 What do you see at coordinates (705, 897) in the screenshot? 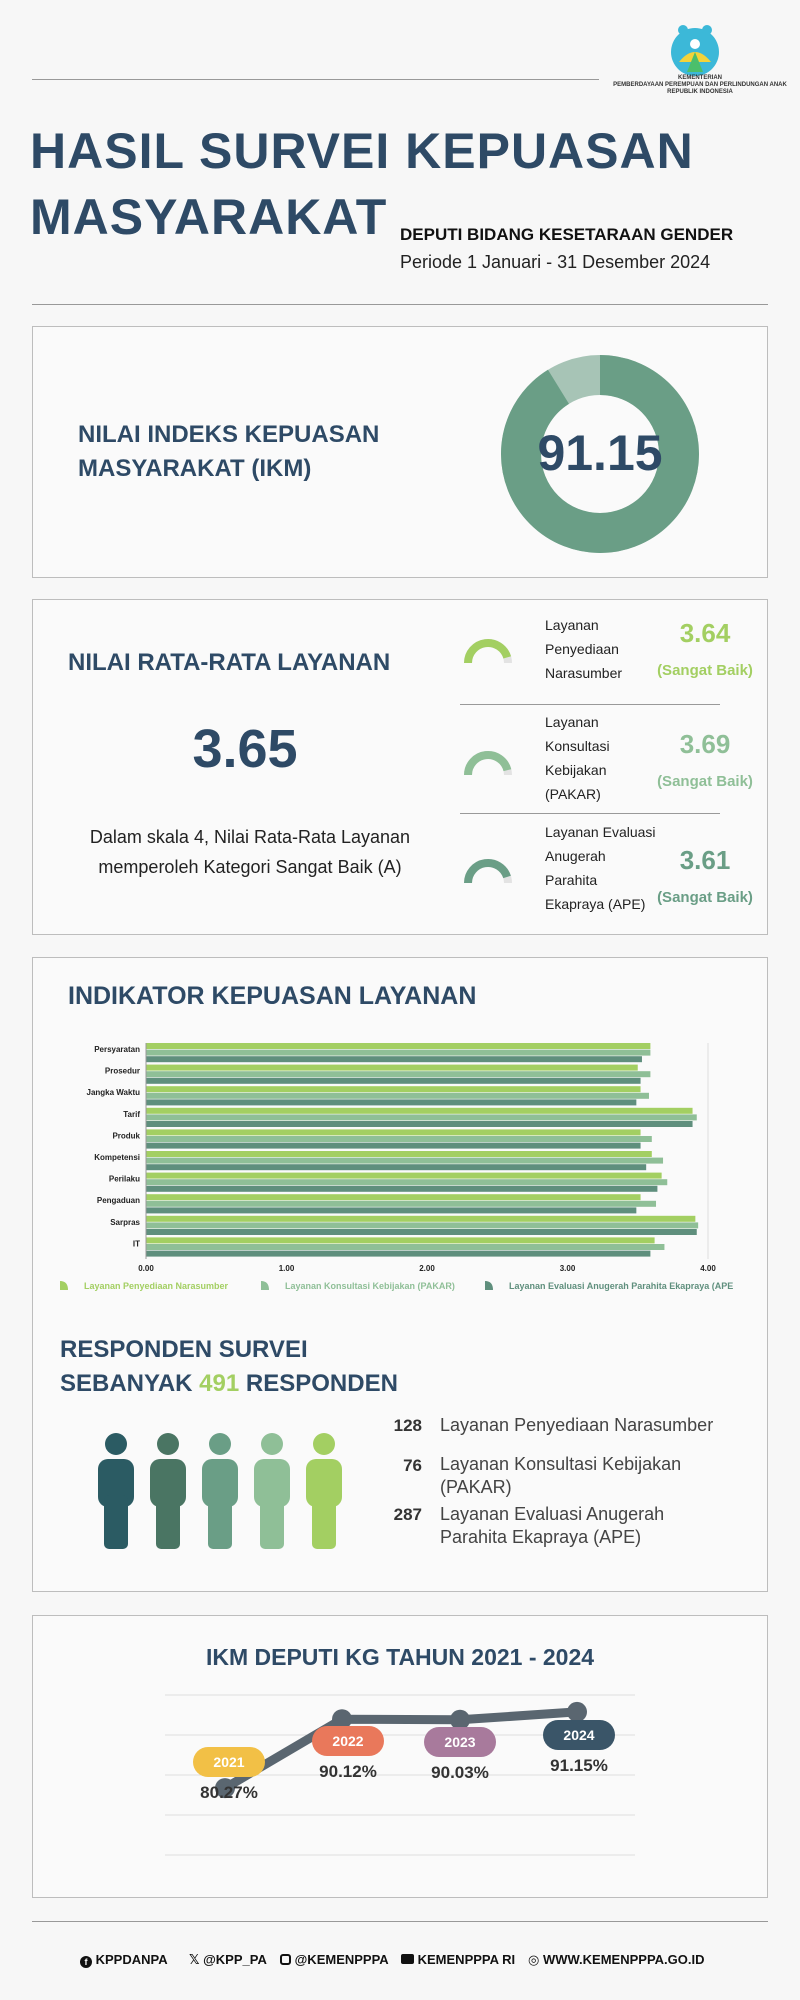
I see `service-category: (Sangat Baik)` at bounding box center [705, 897].